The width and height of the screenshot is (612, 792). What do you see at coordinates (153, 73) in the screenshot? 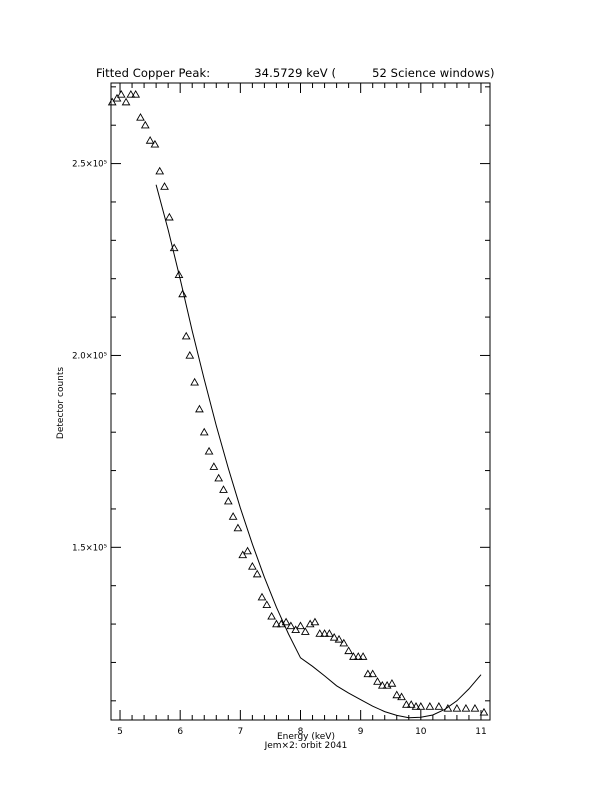
I see `title-label: Fitted Copper Peak:` at bounding box center [153, 73].